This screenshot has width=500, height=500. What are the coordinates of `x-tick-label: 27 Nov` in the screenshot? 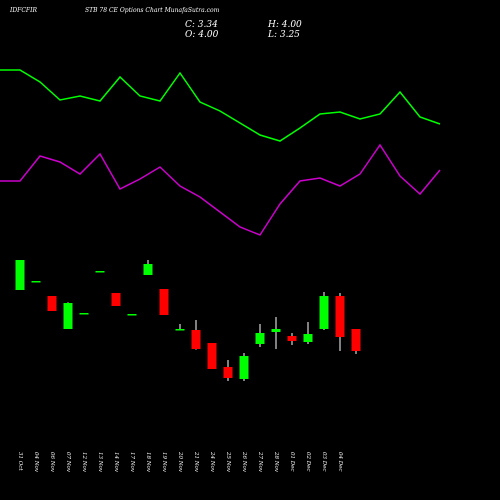 It's located at (260, 462).